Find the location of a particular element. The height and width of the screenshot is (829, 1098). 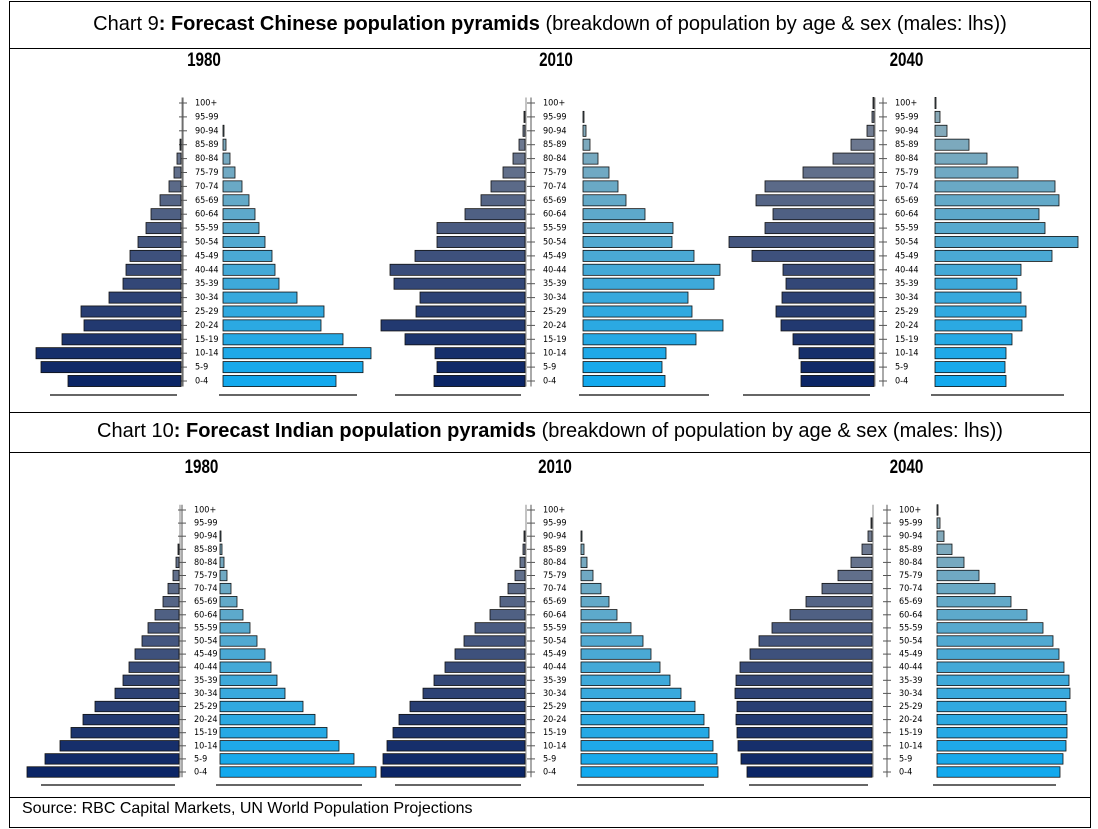

age-label: 85-89 is located at coordinates (206, 550).